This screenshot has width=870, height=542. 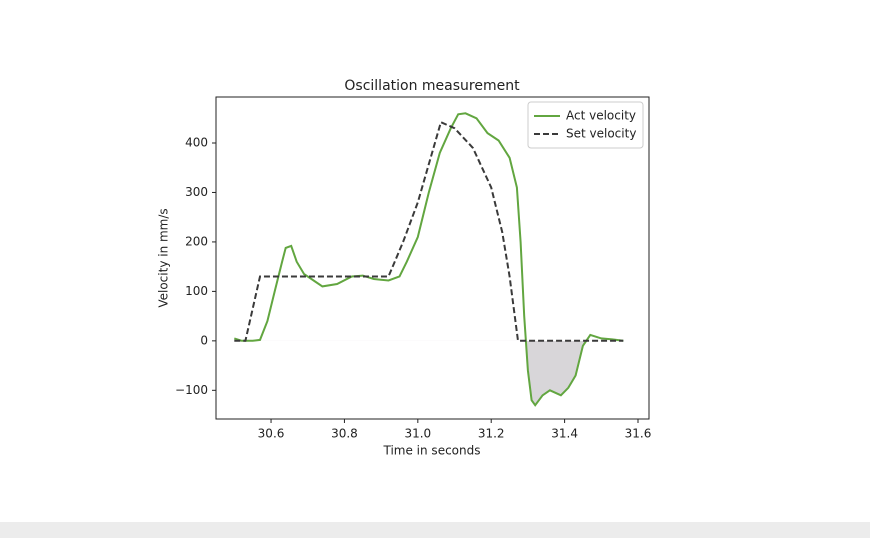 What do you see at coordinates (191, 390) in the screenshot?
I see `y-tick-label: −100` at bounding box center [191, 390].